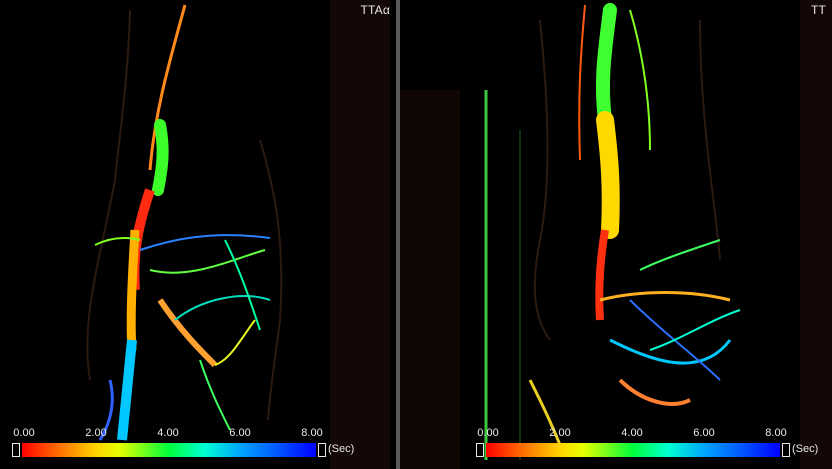  I want to click on panel-divider, so click(398, 234).